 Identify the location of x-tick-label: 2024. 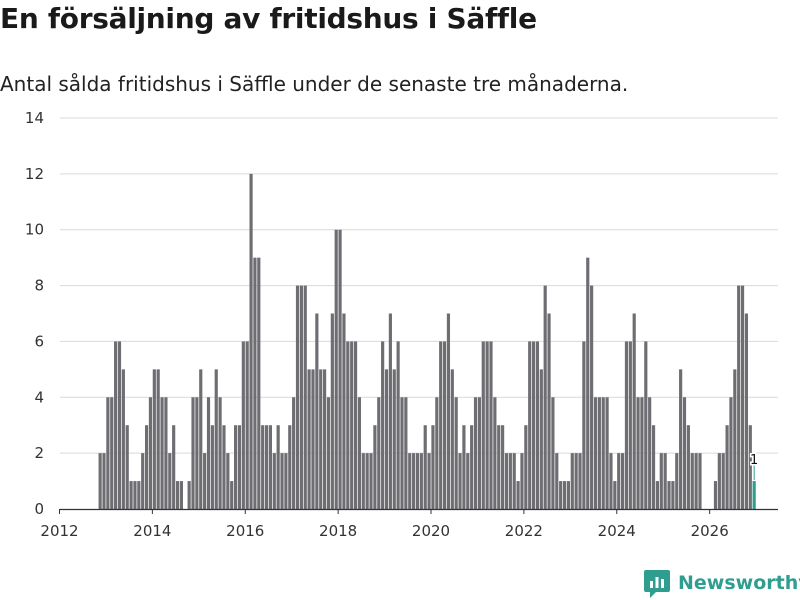
(617, 531).